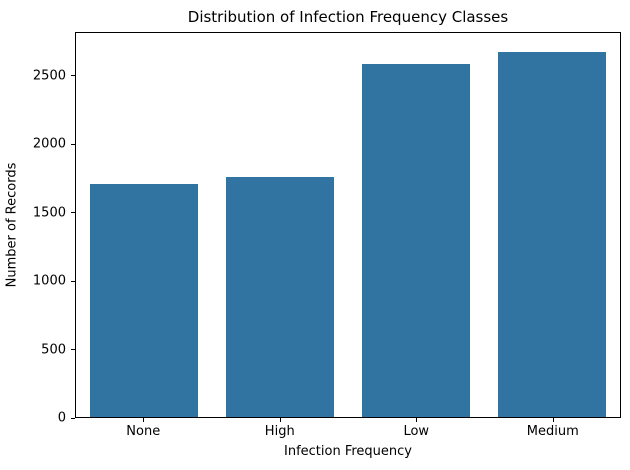 Image resolution: width=630 pixels, height=470 pixels. What do you see at coordinates (143, 431) in the screenshot?
I see `x-tick-label-none: None` at bounding box center [143, 431].